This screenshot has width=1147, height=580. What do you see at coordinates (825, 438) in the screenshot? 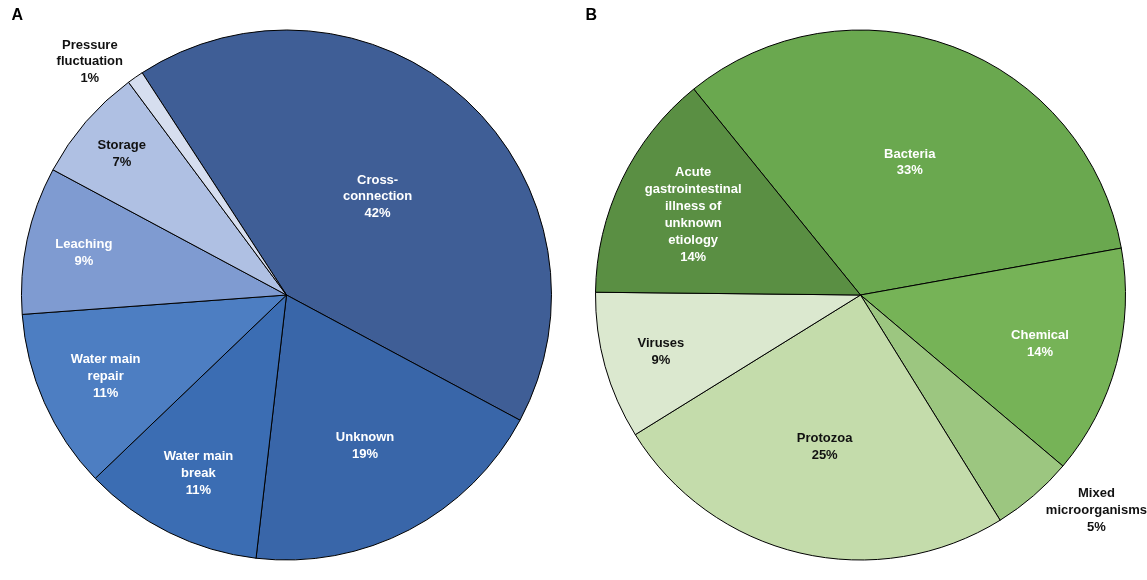
I see `slice-label: Protozoa` at bounding box center [825, 438].